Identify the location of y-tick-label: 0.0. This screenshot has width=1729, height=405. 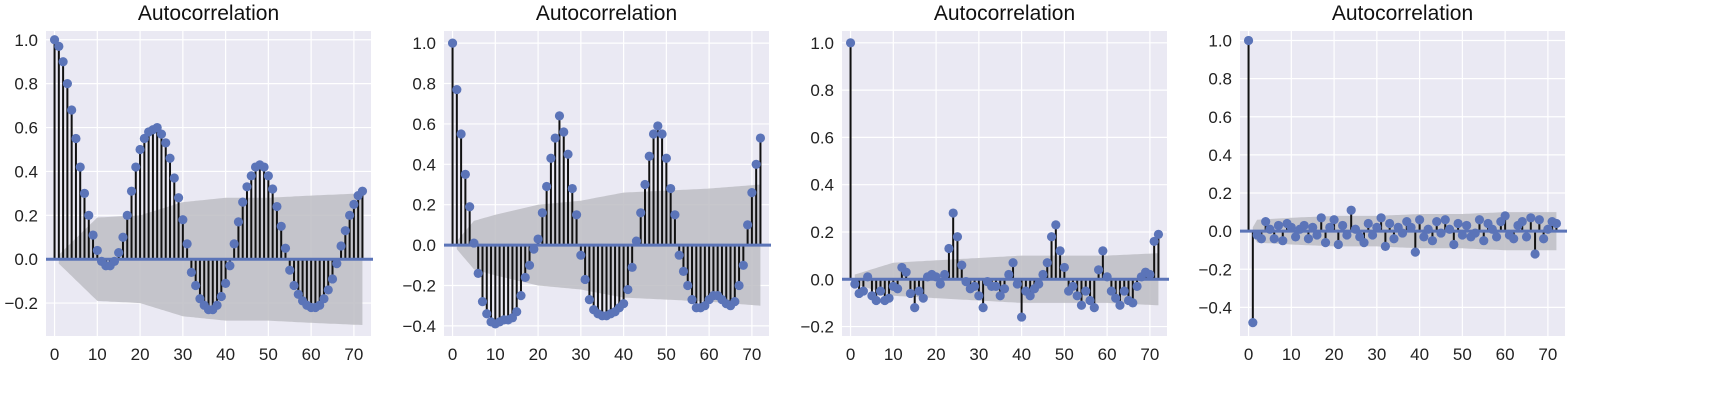
(26, 259).